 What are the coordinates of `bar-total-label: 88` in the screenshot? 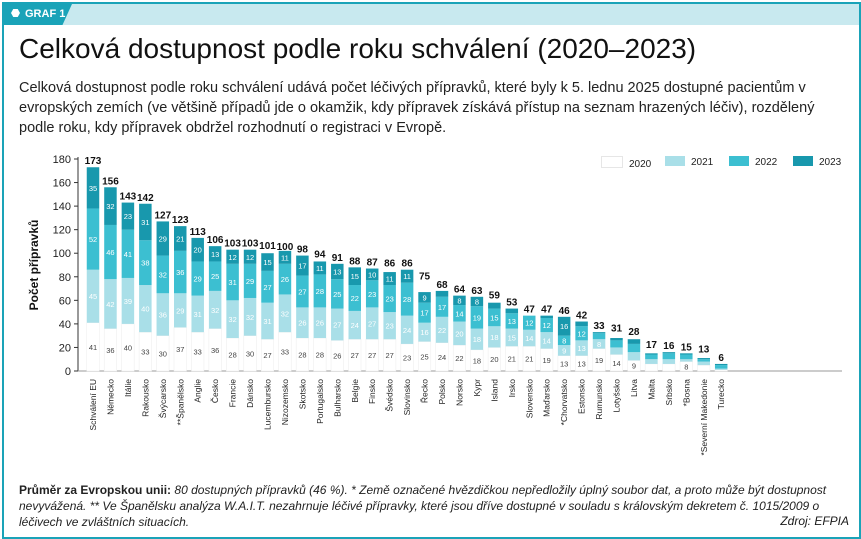 It's located at (355, 261).